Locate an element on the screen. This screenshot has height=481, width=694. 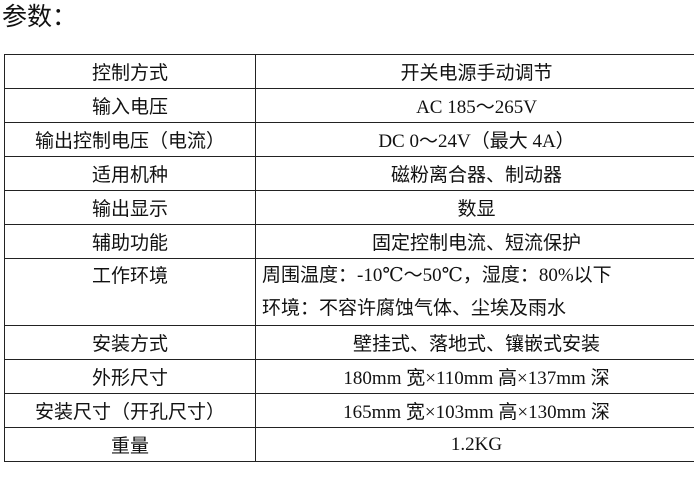
table-row: 适用机种 磁粉离合器、制动器 is located at coordinates (349, 173).